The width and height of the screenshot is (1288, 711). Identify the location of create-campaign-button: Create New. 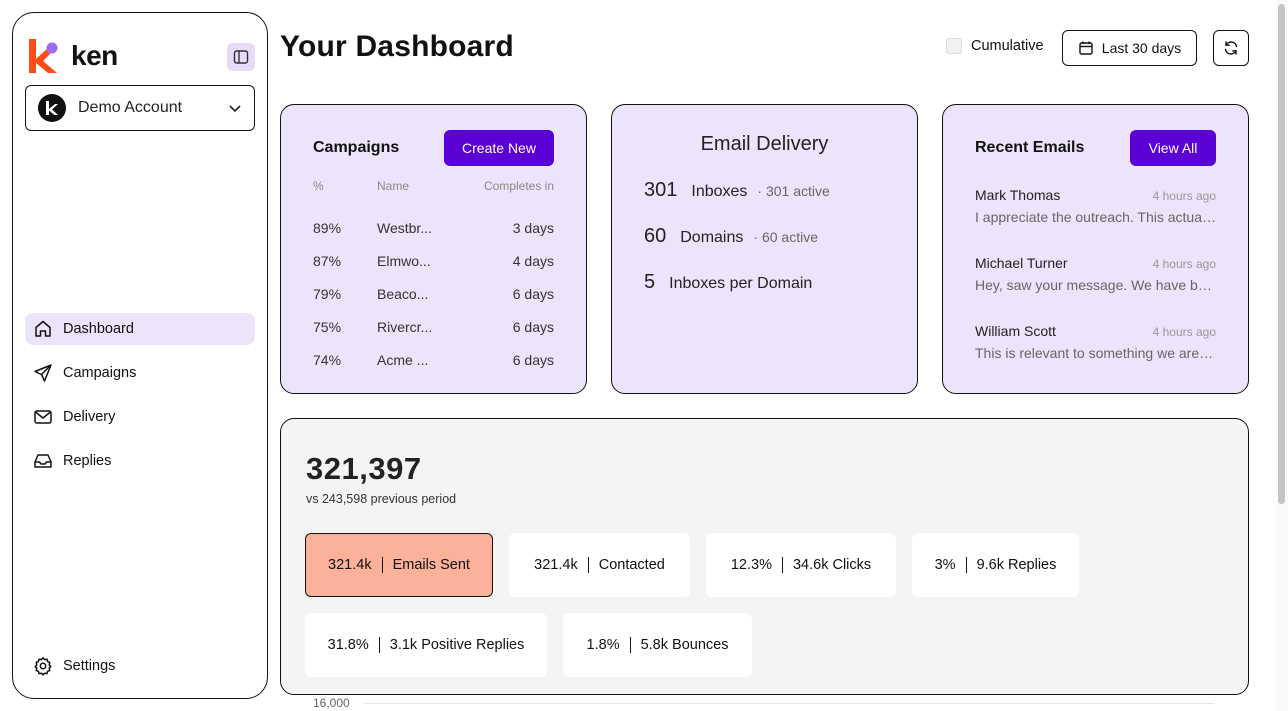
(499, 148).